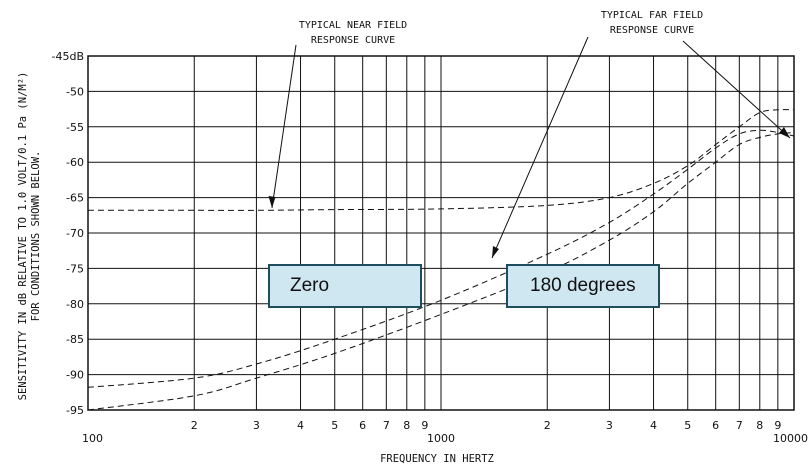  Describe the element at coordinates (68, 56) in the screenshot. I see `y-tick-label: -45dB` at that location.